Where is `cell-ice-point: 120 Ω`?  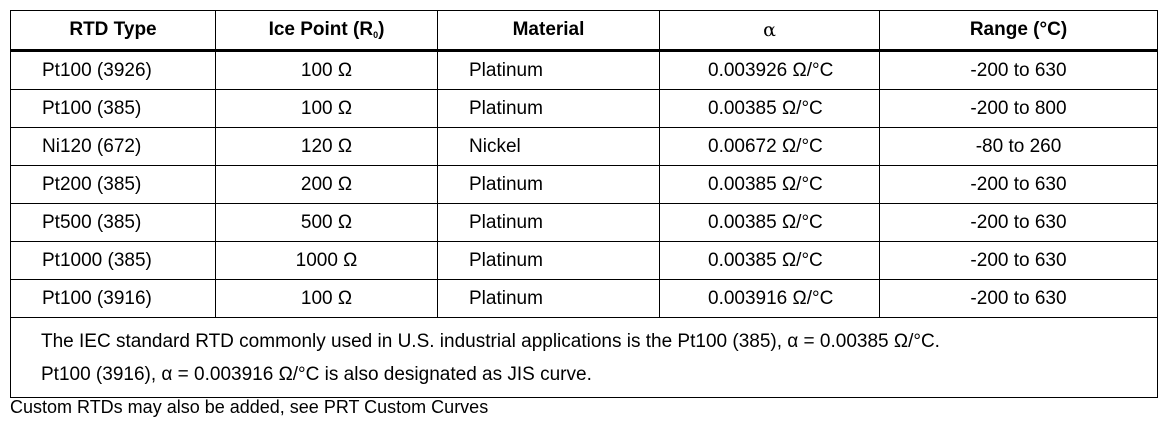 cell-ice-point: 120 Ω is located at coordinates (326, 146).